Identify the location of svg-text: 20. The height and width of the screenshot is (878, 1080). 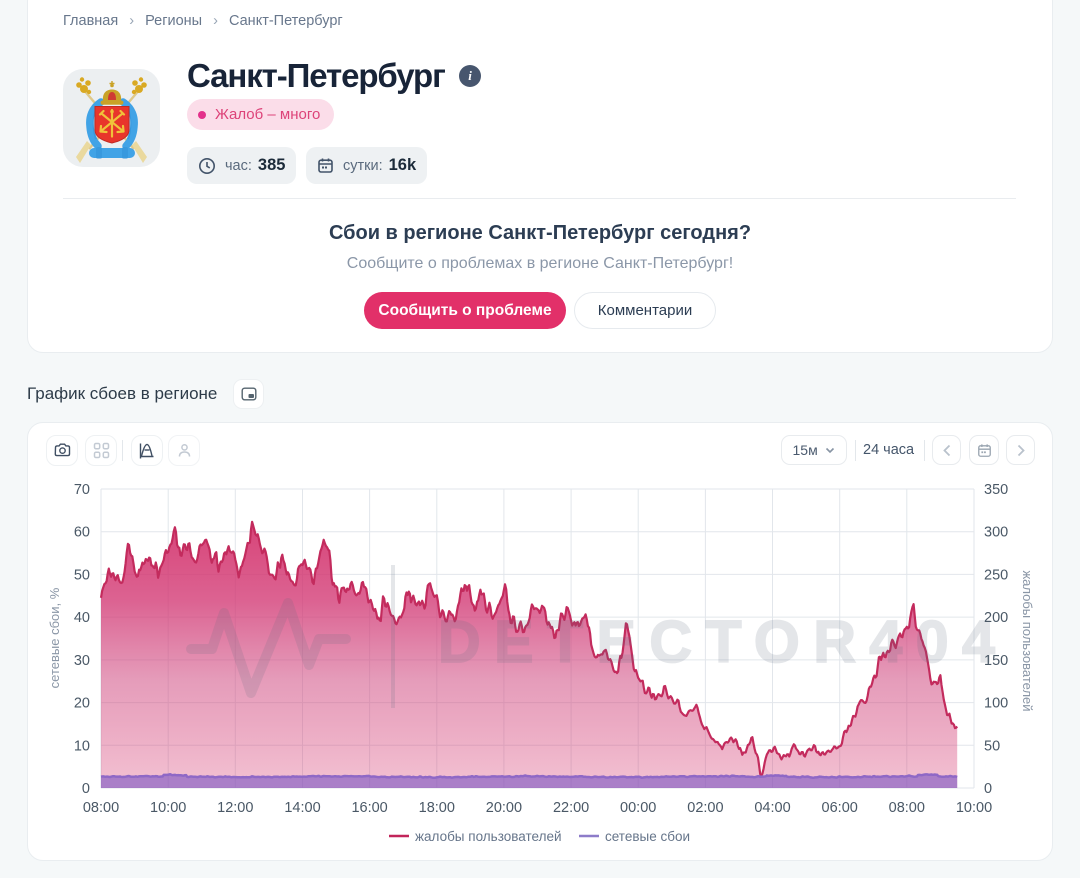
(82, 704).